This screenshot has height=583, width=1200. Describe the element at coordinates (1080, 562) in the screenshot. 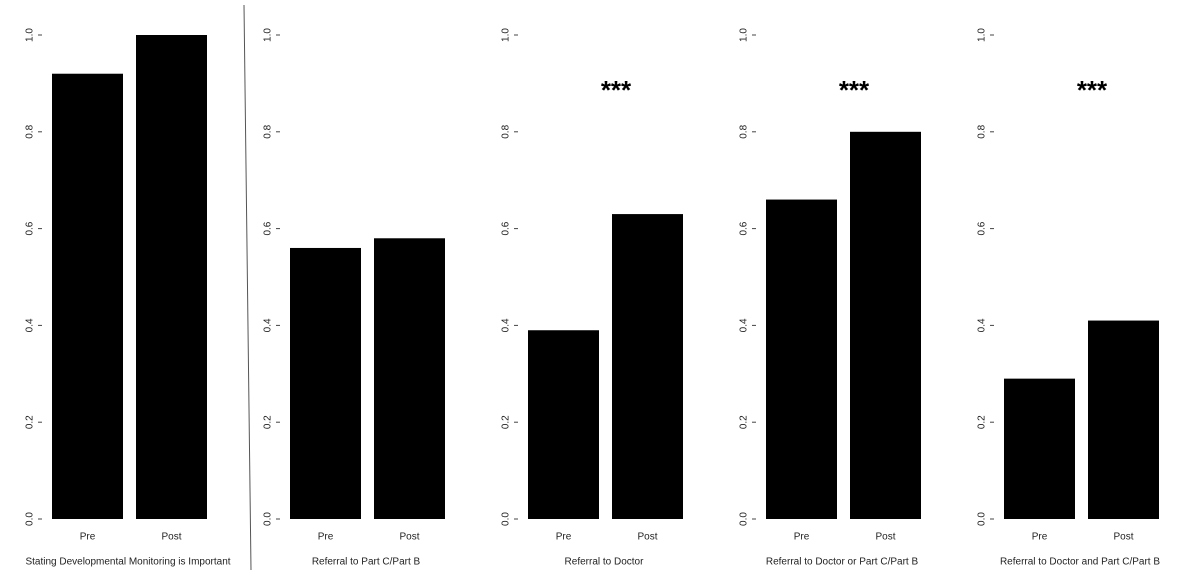

I see `x-axis-label: Referral to Doctor and Part C/Part B` at that location.